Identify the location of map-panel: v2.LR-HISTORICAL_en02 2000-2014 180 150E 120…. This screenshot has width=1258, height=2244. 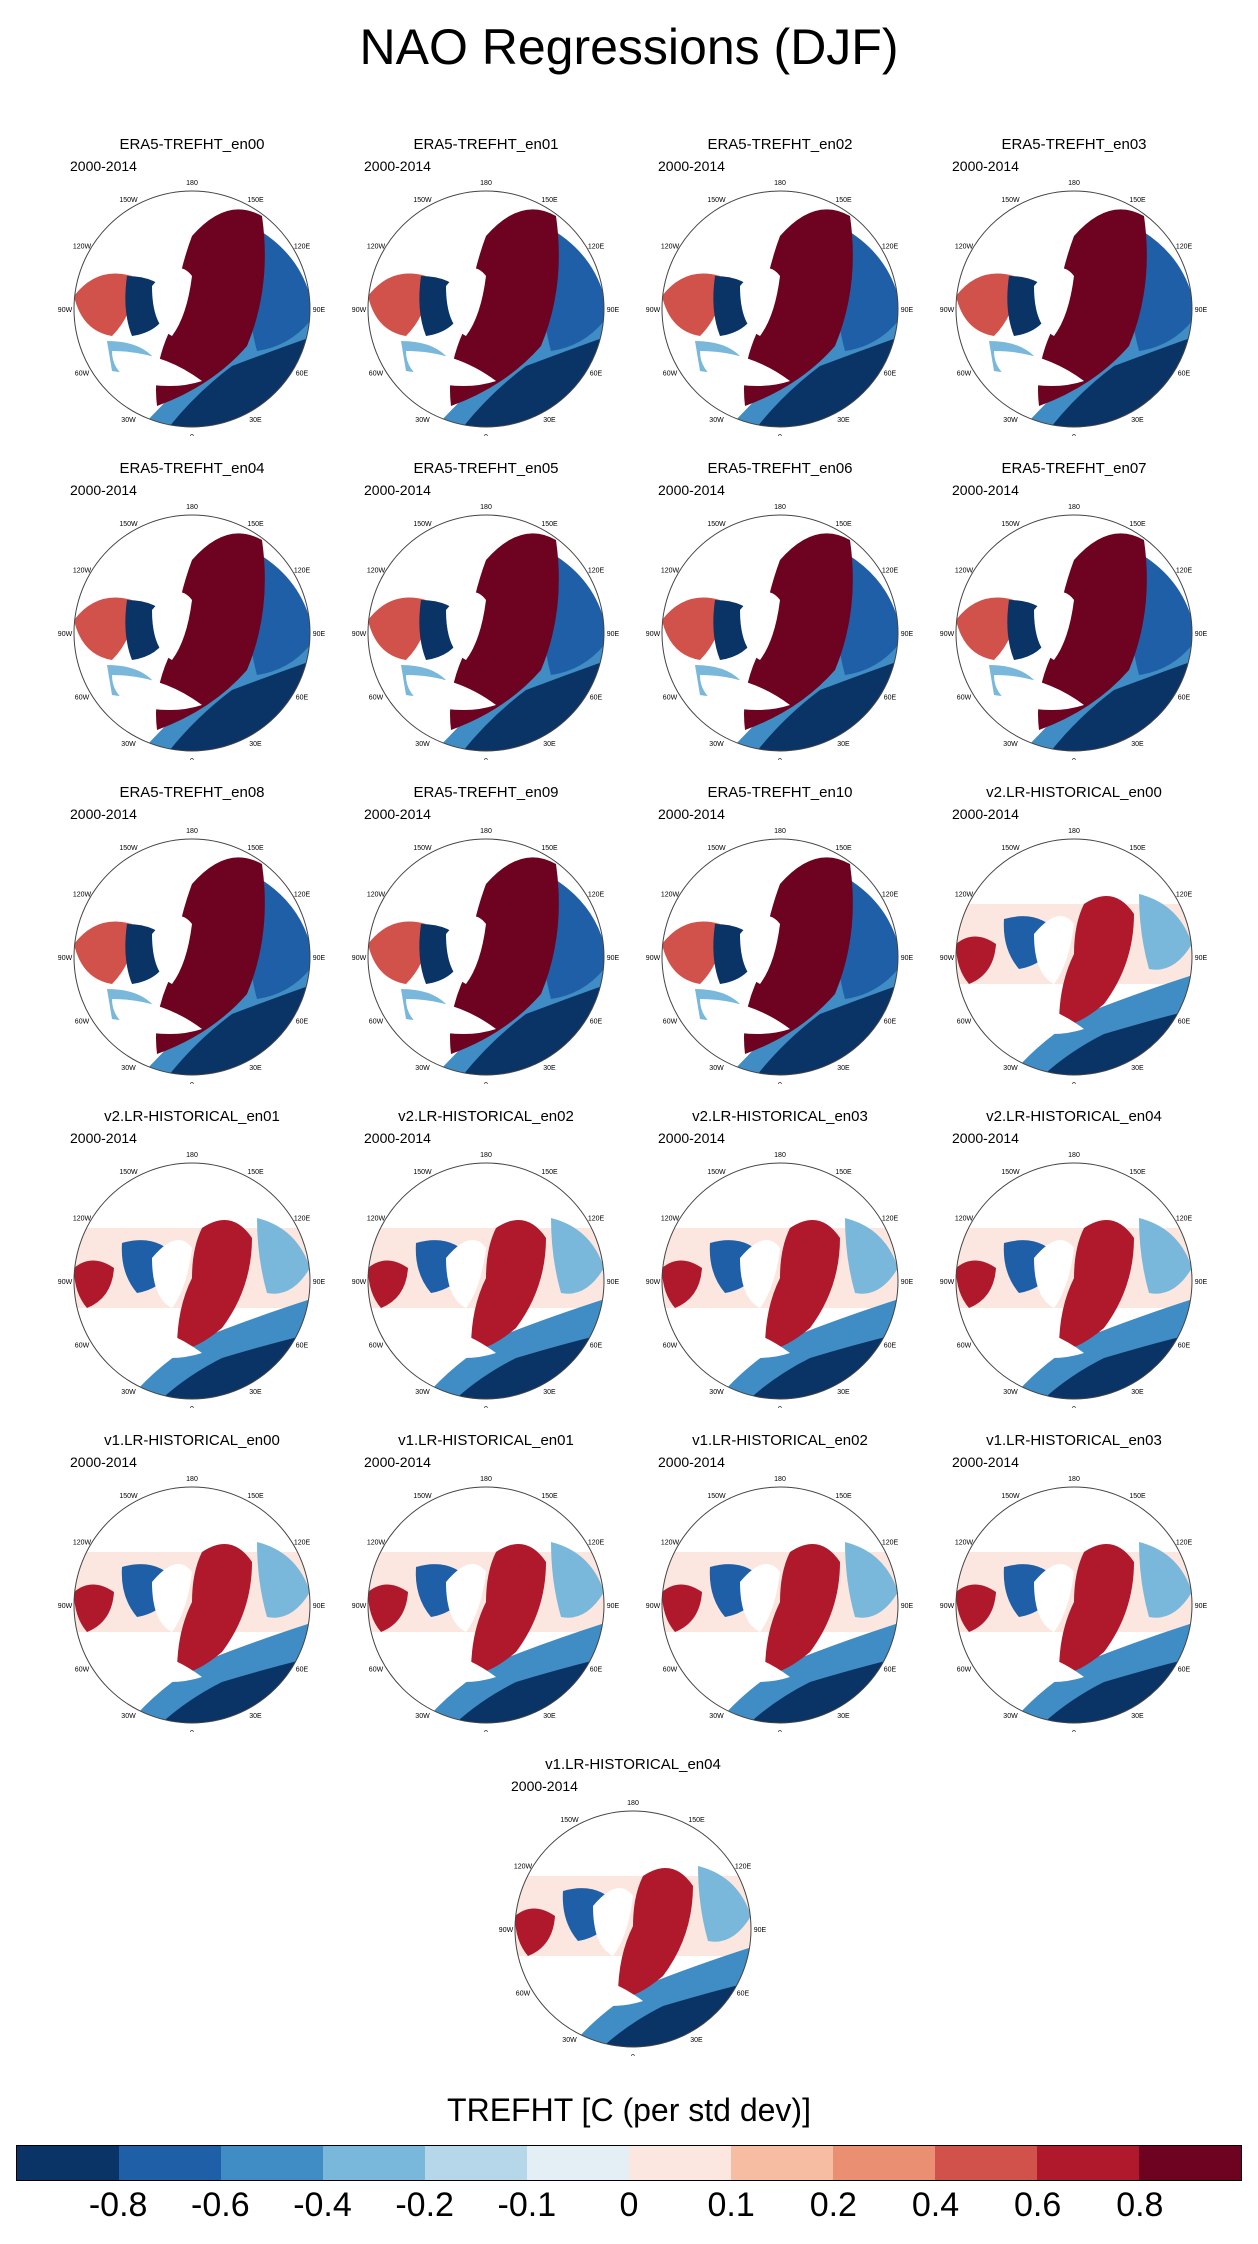
(486, 1258).